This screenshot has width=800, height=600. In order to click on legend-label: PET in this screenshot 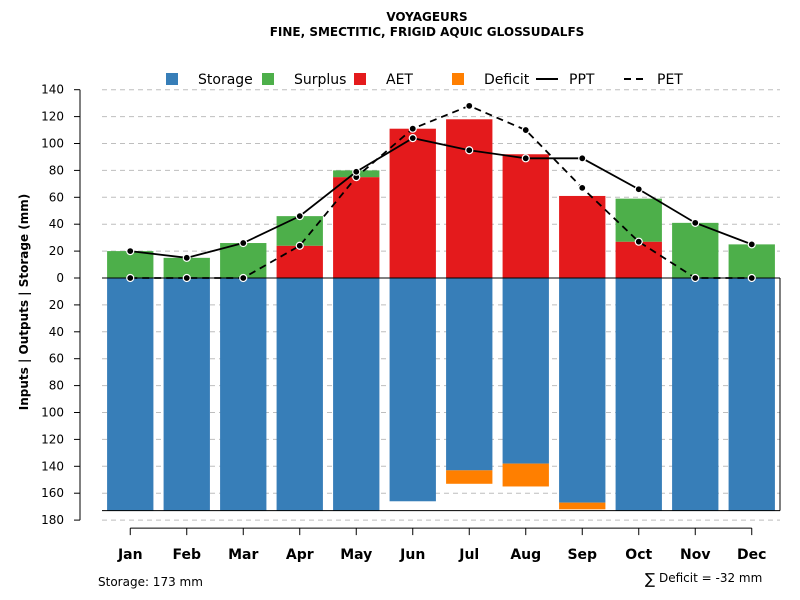, I will do `click(670, 80)`.